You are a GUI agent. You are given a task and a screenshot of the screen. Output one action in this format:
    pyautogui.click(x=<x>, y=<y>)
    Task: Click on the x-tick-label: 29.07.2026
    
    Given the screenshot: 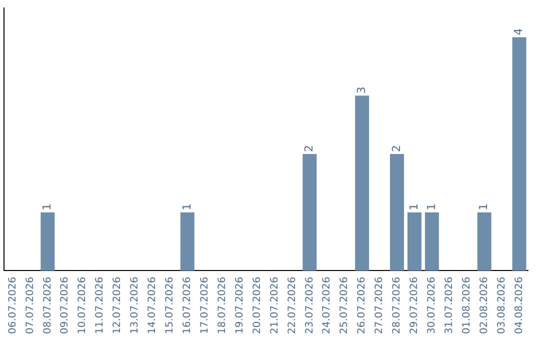 What is the action you would take?
    pyautogui.click(x=414, y=305)
    